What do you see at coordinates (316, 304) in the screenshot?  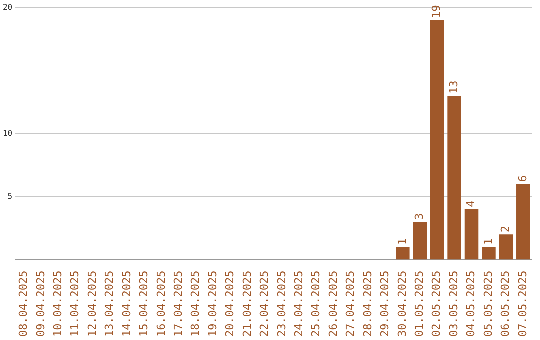 I see `x-tick-label: 25.04.2025` at bounding box center [316, 304].